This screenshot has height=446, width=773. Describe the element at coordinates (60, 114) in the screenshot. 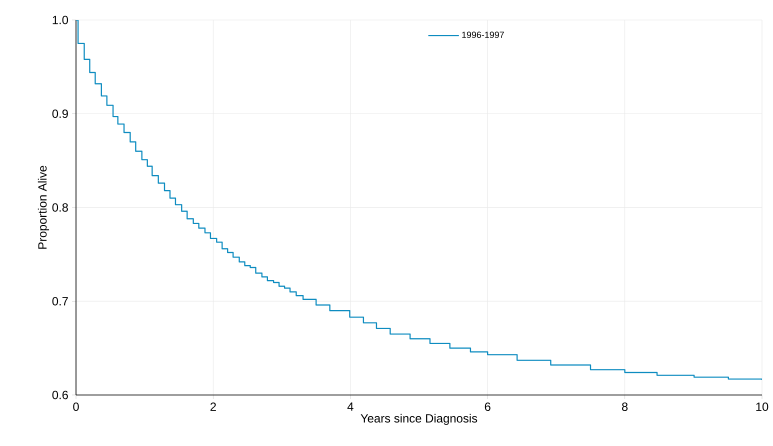

I see `y-tick-label: 0.9` at that location.